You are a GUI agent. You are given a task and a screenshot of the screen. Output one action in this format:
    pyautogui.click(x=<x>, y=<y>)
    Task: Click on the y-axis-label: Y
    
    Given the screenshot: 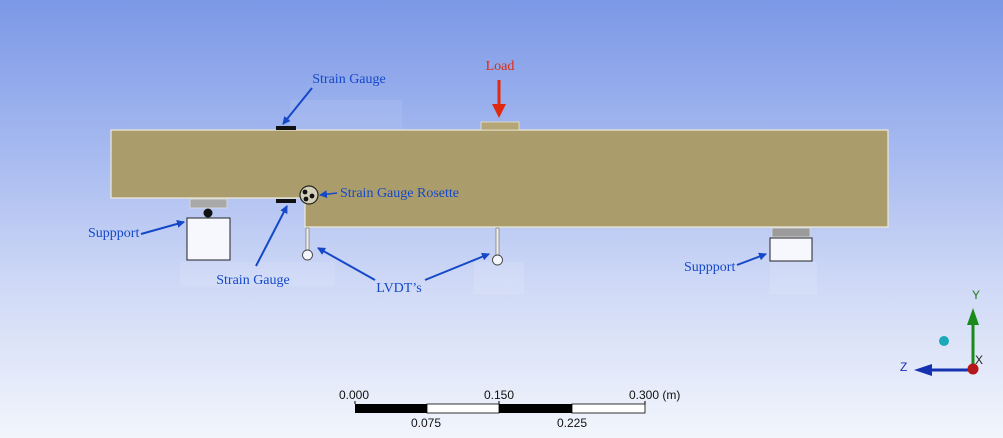 What is the action you would take?
    pyautogui.click(x=976, y=295)
    